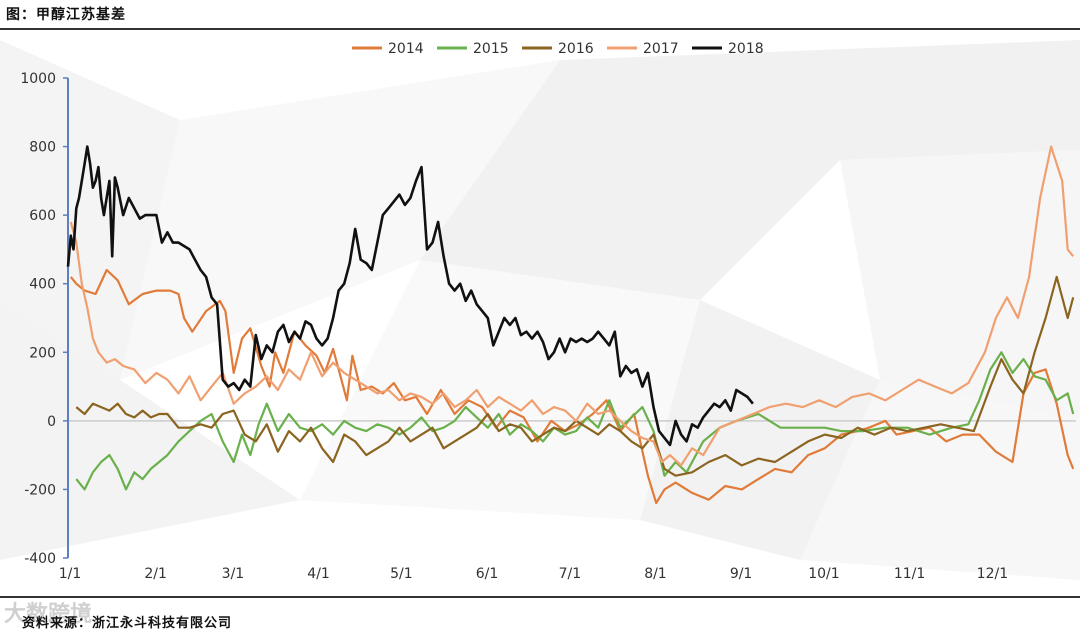  Describe the element at coordinates (487, 574) in the screenshot. I see `x-tick-label: 6/1` at that location.